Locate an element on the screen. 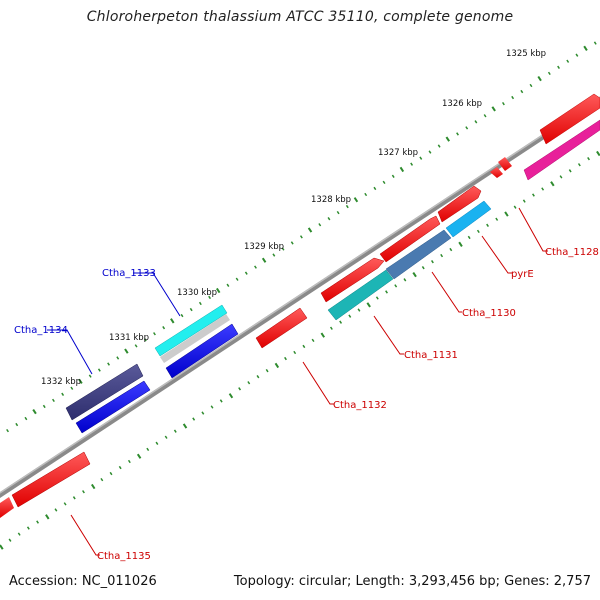  kbp-label-1326: 1326 kbp is located at coordinates (462, 104).